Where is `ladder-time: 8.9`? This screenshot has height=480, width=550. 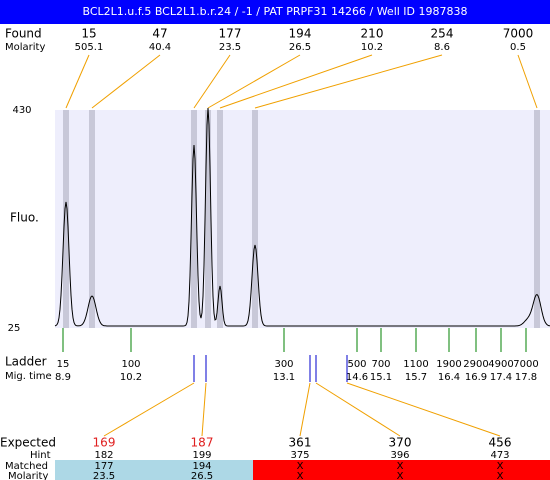 ladder-time: 8.9 is located at coordinates (63, 377).